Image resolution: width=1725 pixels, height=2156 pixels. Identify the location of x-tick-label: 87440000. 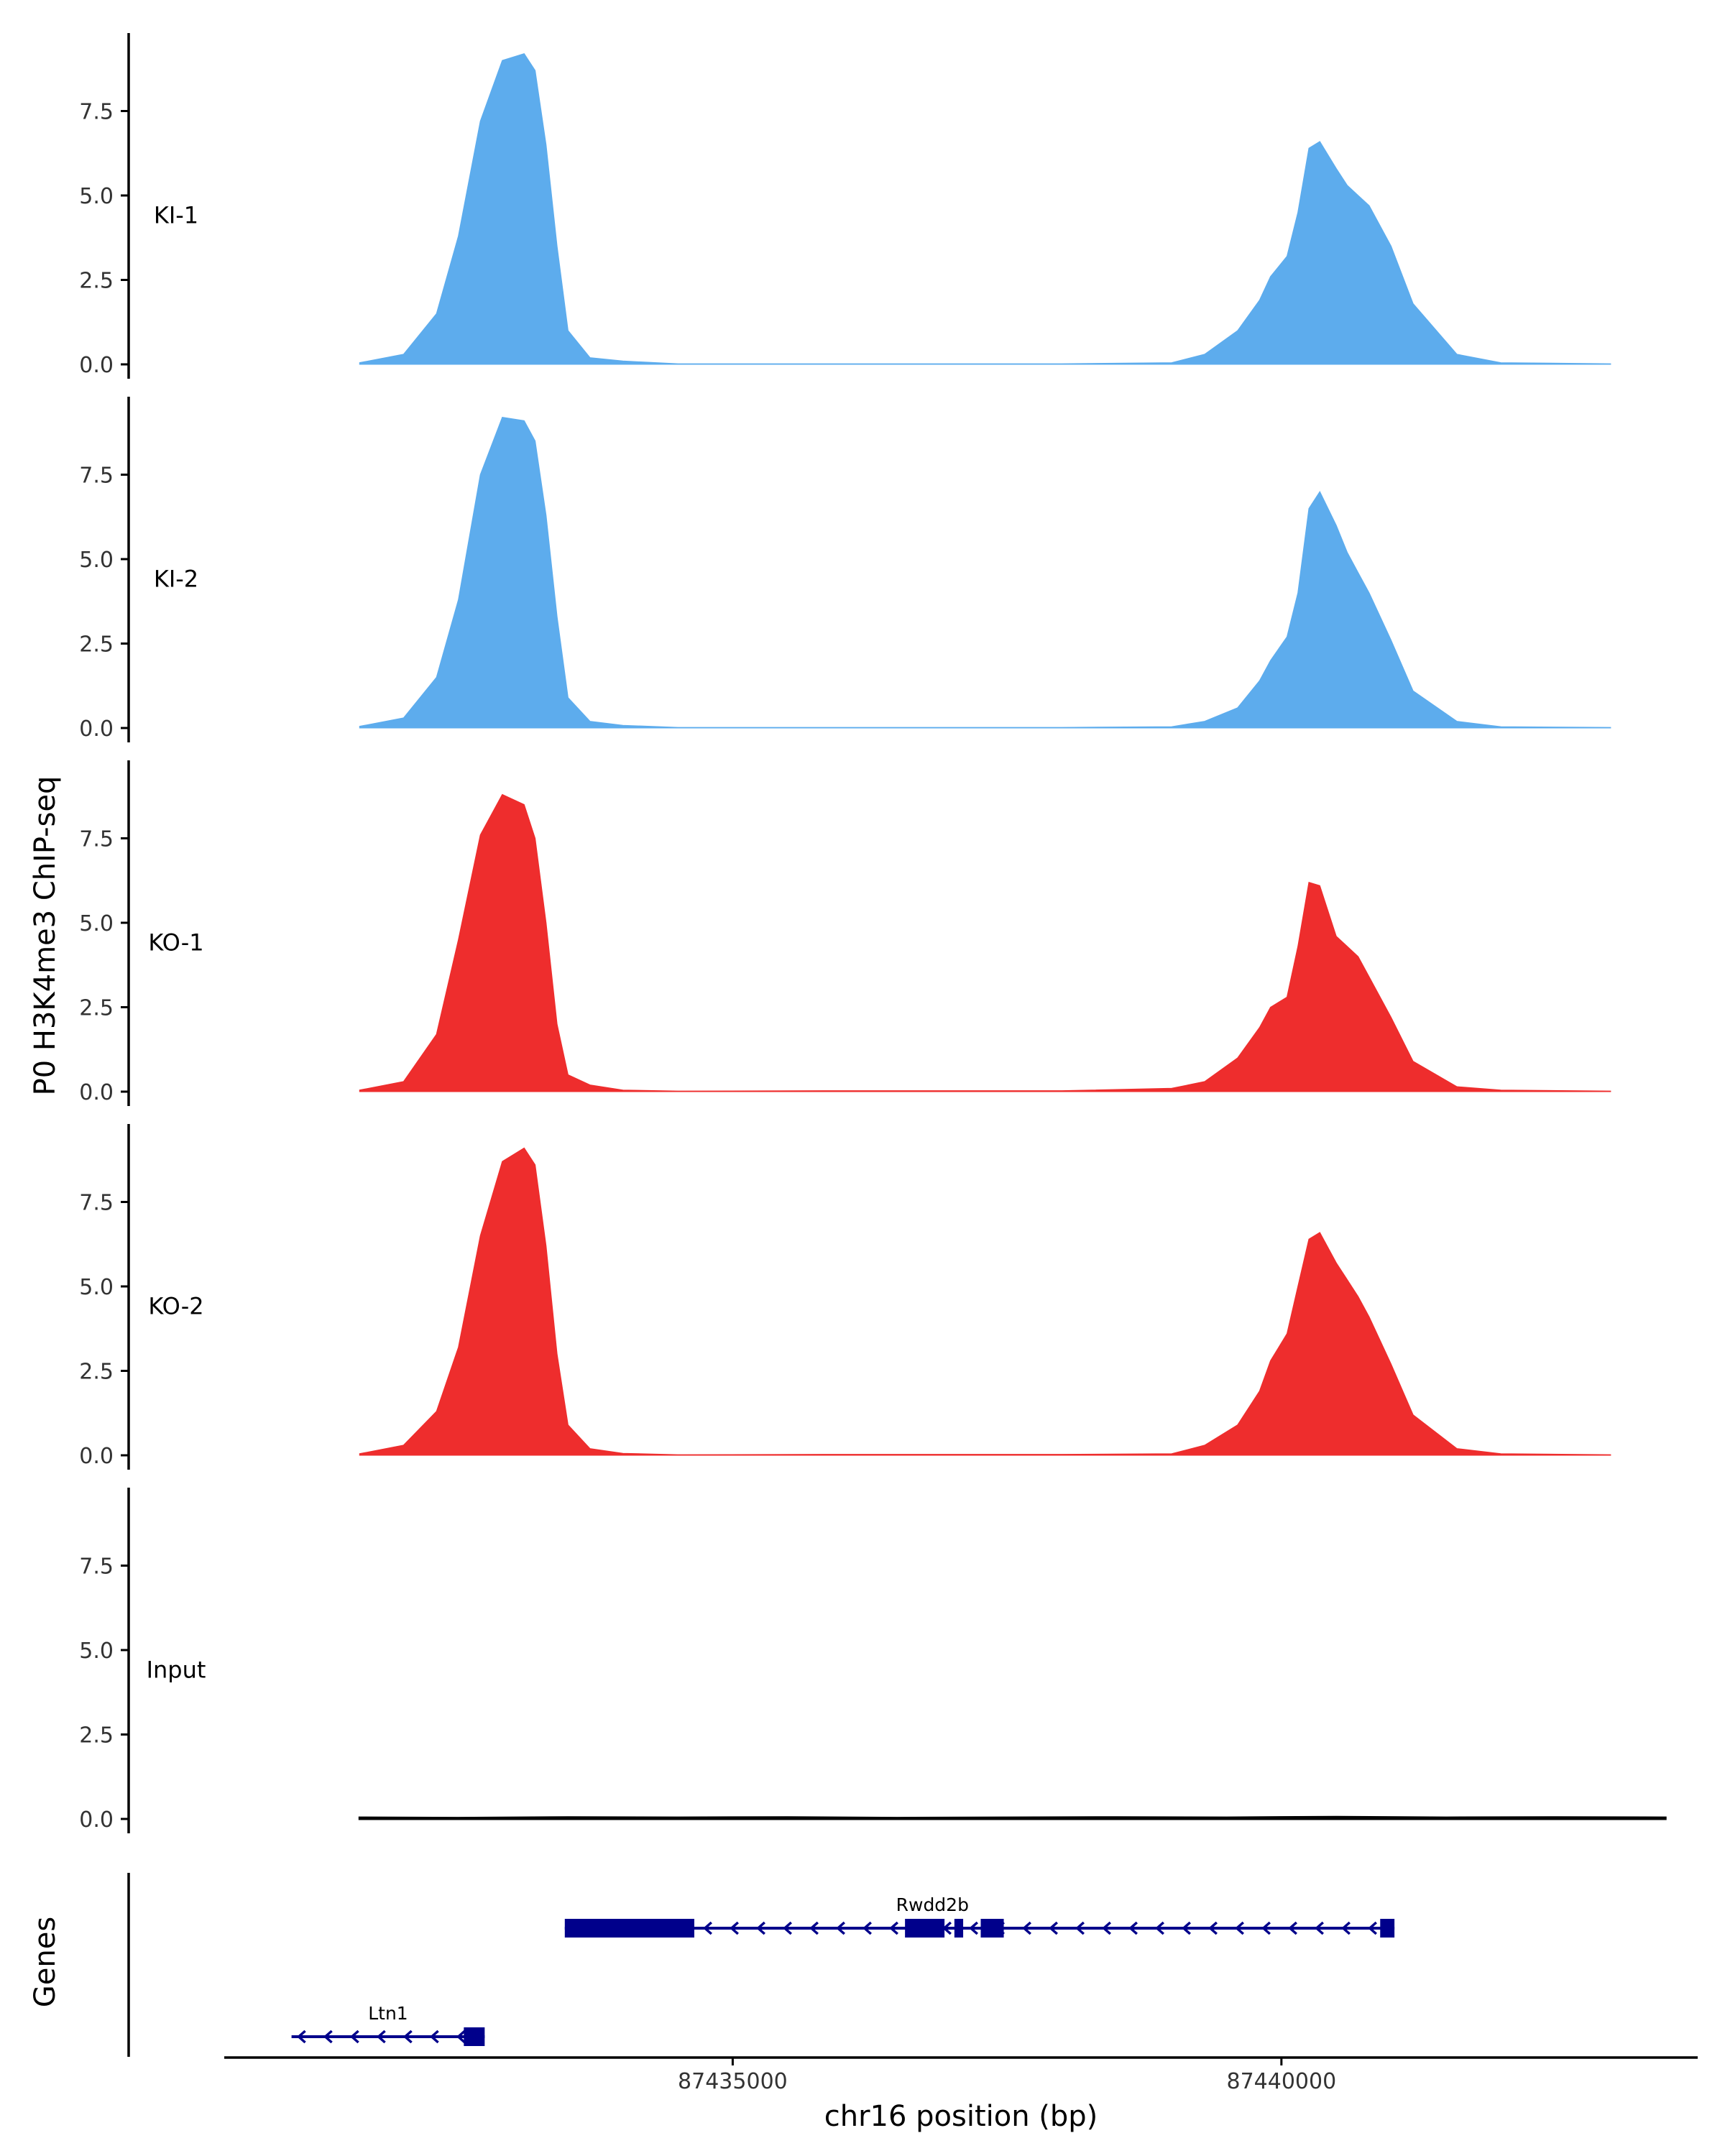
(1281, 2082).